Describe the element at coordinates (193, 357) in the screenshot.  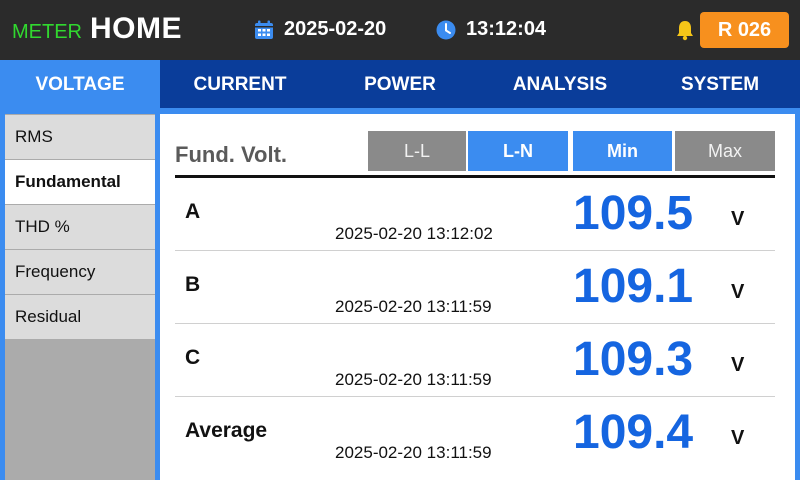
I see `phase-label: C` at that location.